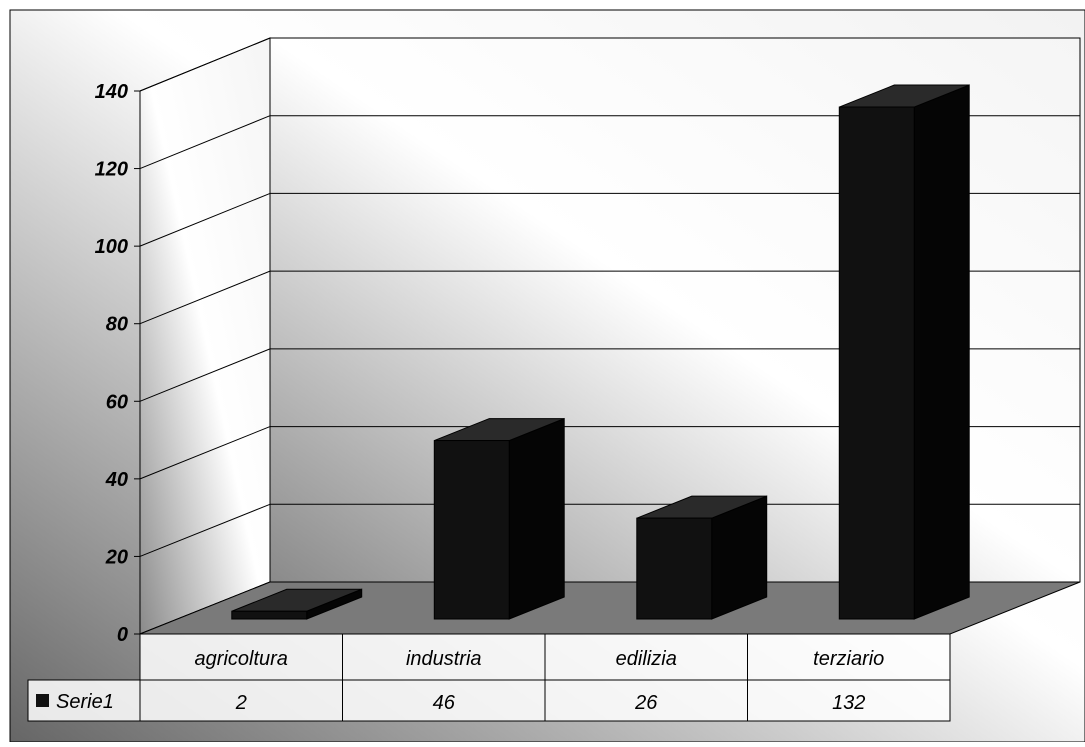 This screenshot has height=747, width=1085. I want to click on y-tick-label: 20, so click(116, 557).